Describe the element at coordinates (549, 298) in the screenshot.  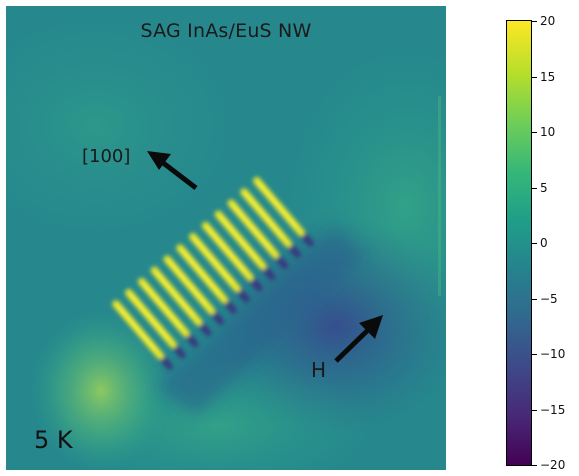
I see `colorbar-tick-label: −5` at that location.